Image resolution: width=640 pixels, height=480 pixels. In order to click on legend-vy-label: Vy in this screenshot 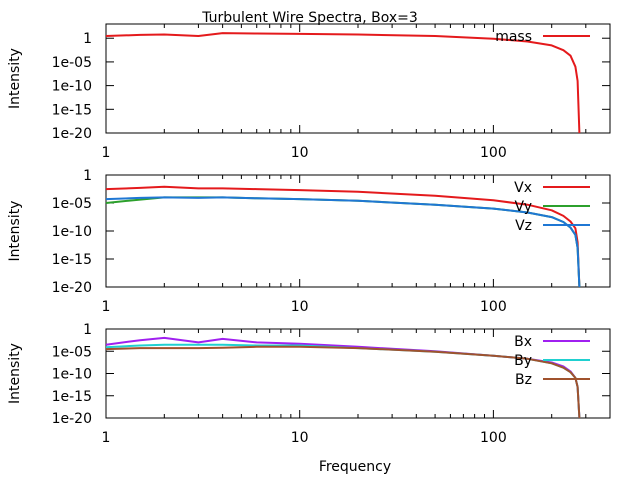, I will do `click(524, 207)`.